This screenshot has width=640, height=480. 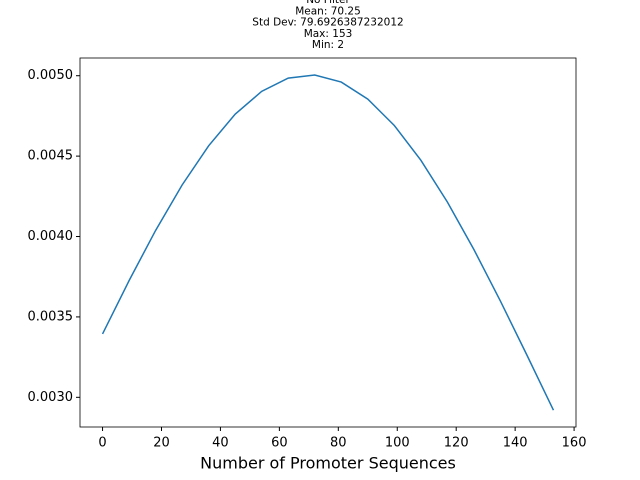 What do you see at coordinates (51, 156) in the screenshot?
I see `y-tick-label: 0.0045` at bounding box center [51, 156].